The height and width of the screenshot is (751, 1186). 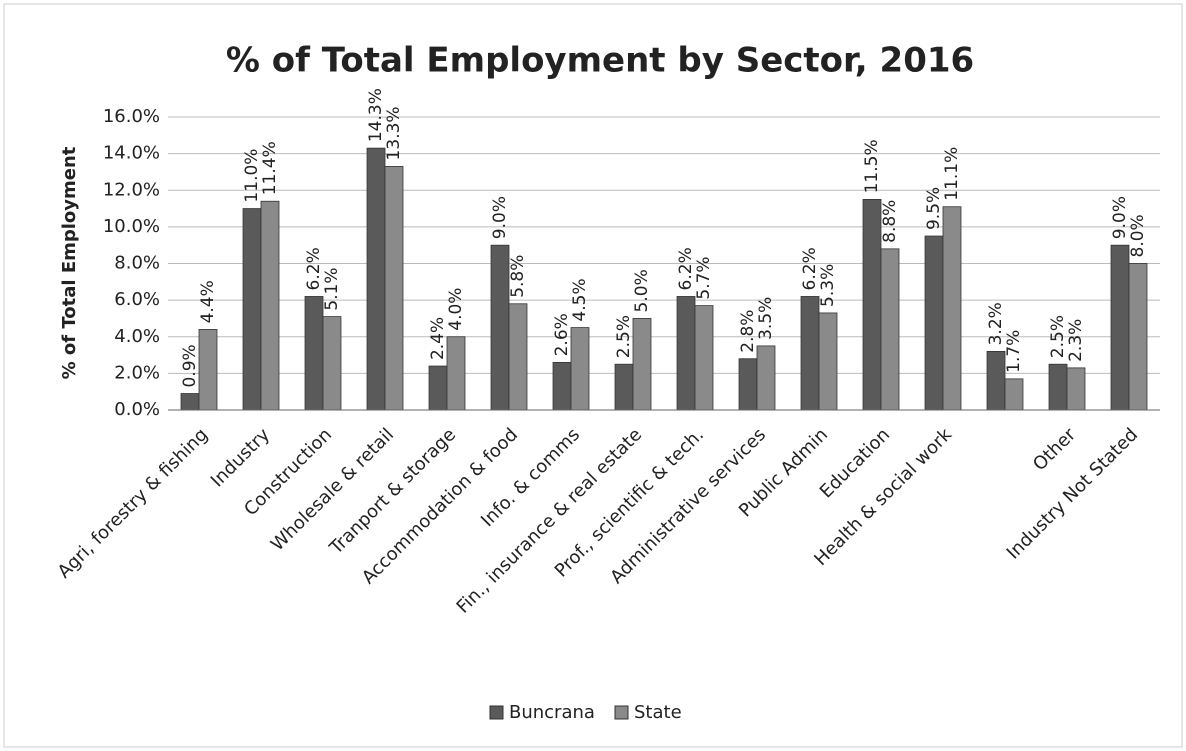 I want to click on y-tick-label: 0.0%, so click(x=137, y=409).